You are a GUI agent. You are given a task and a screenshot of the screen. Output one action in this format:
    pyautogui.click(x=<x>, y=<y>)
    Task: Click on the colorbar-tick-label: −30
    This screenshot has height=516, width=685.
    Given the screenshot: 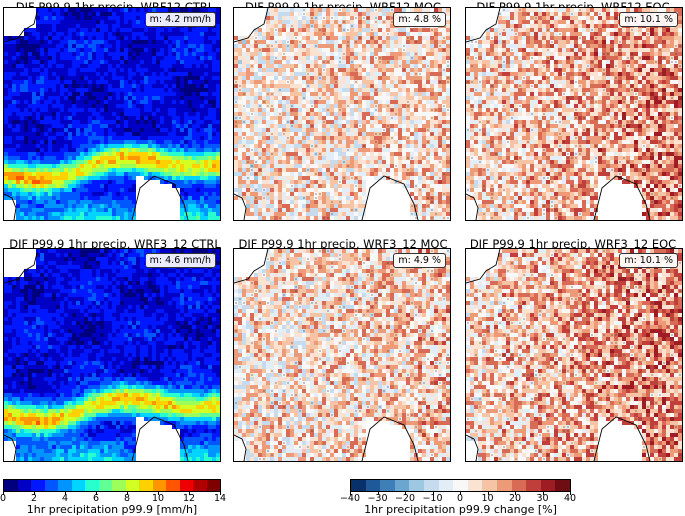 What is the action you would take?
    pyautogui.click(x=377, y=498)
    